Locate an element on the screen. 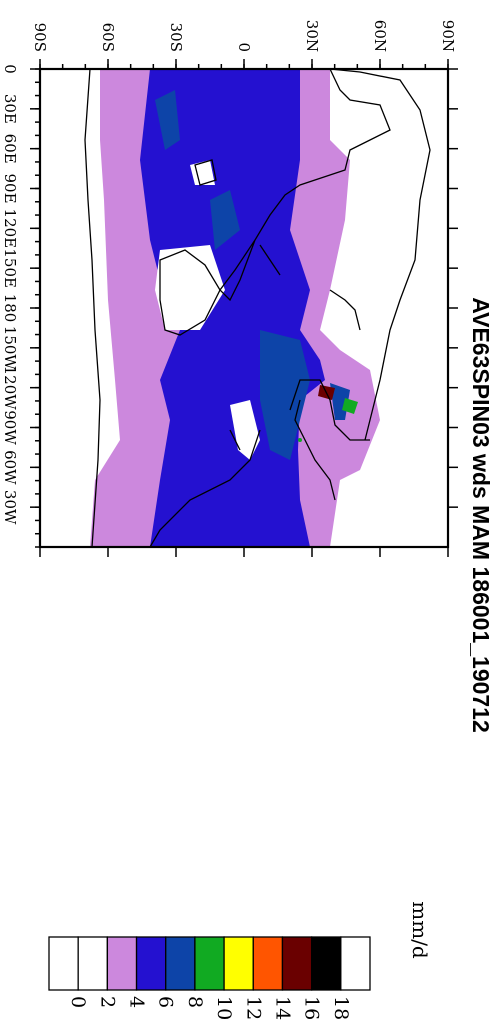  lon-label: 150E is located at coordinates (10, 268).